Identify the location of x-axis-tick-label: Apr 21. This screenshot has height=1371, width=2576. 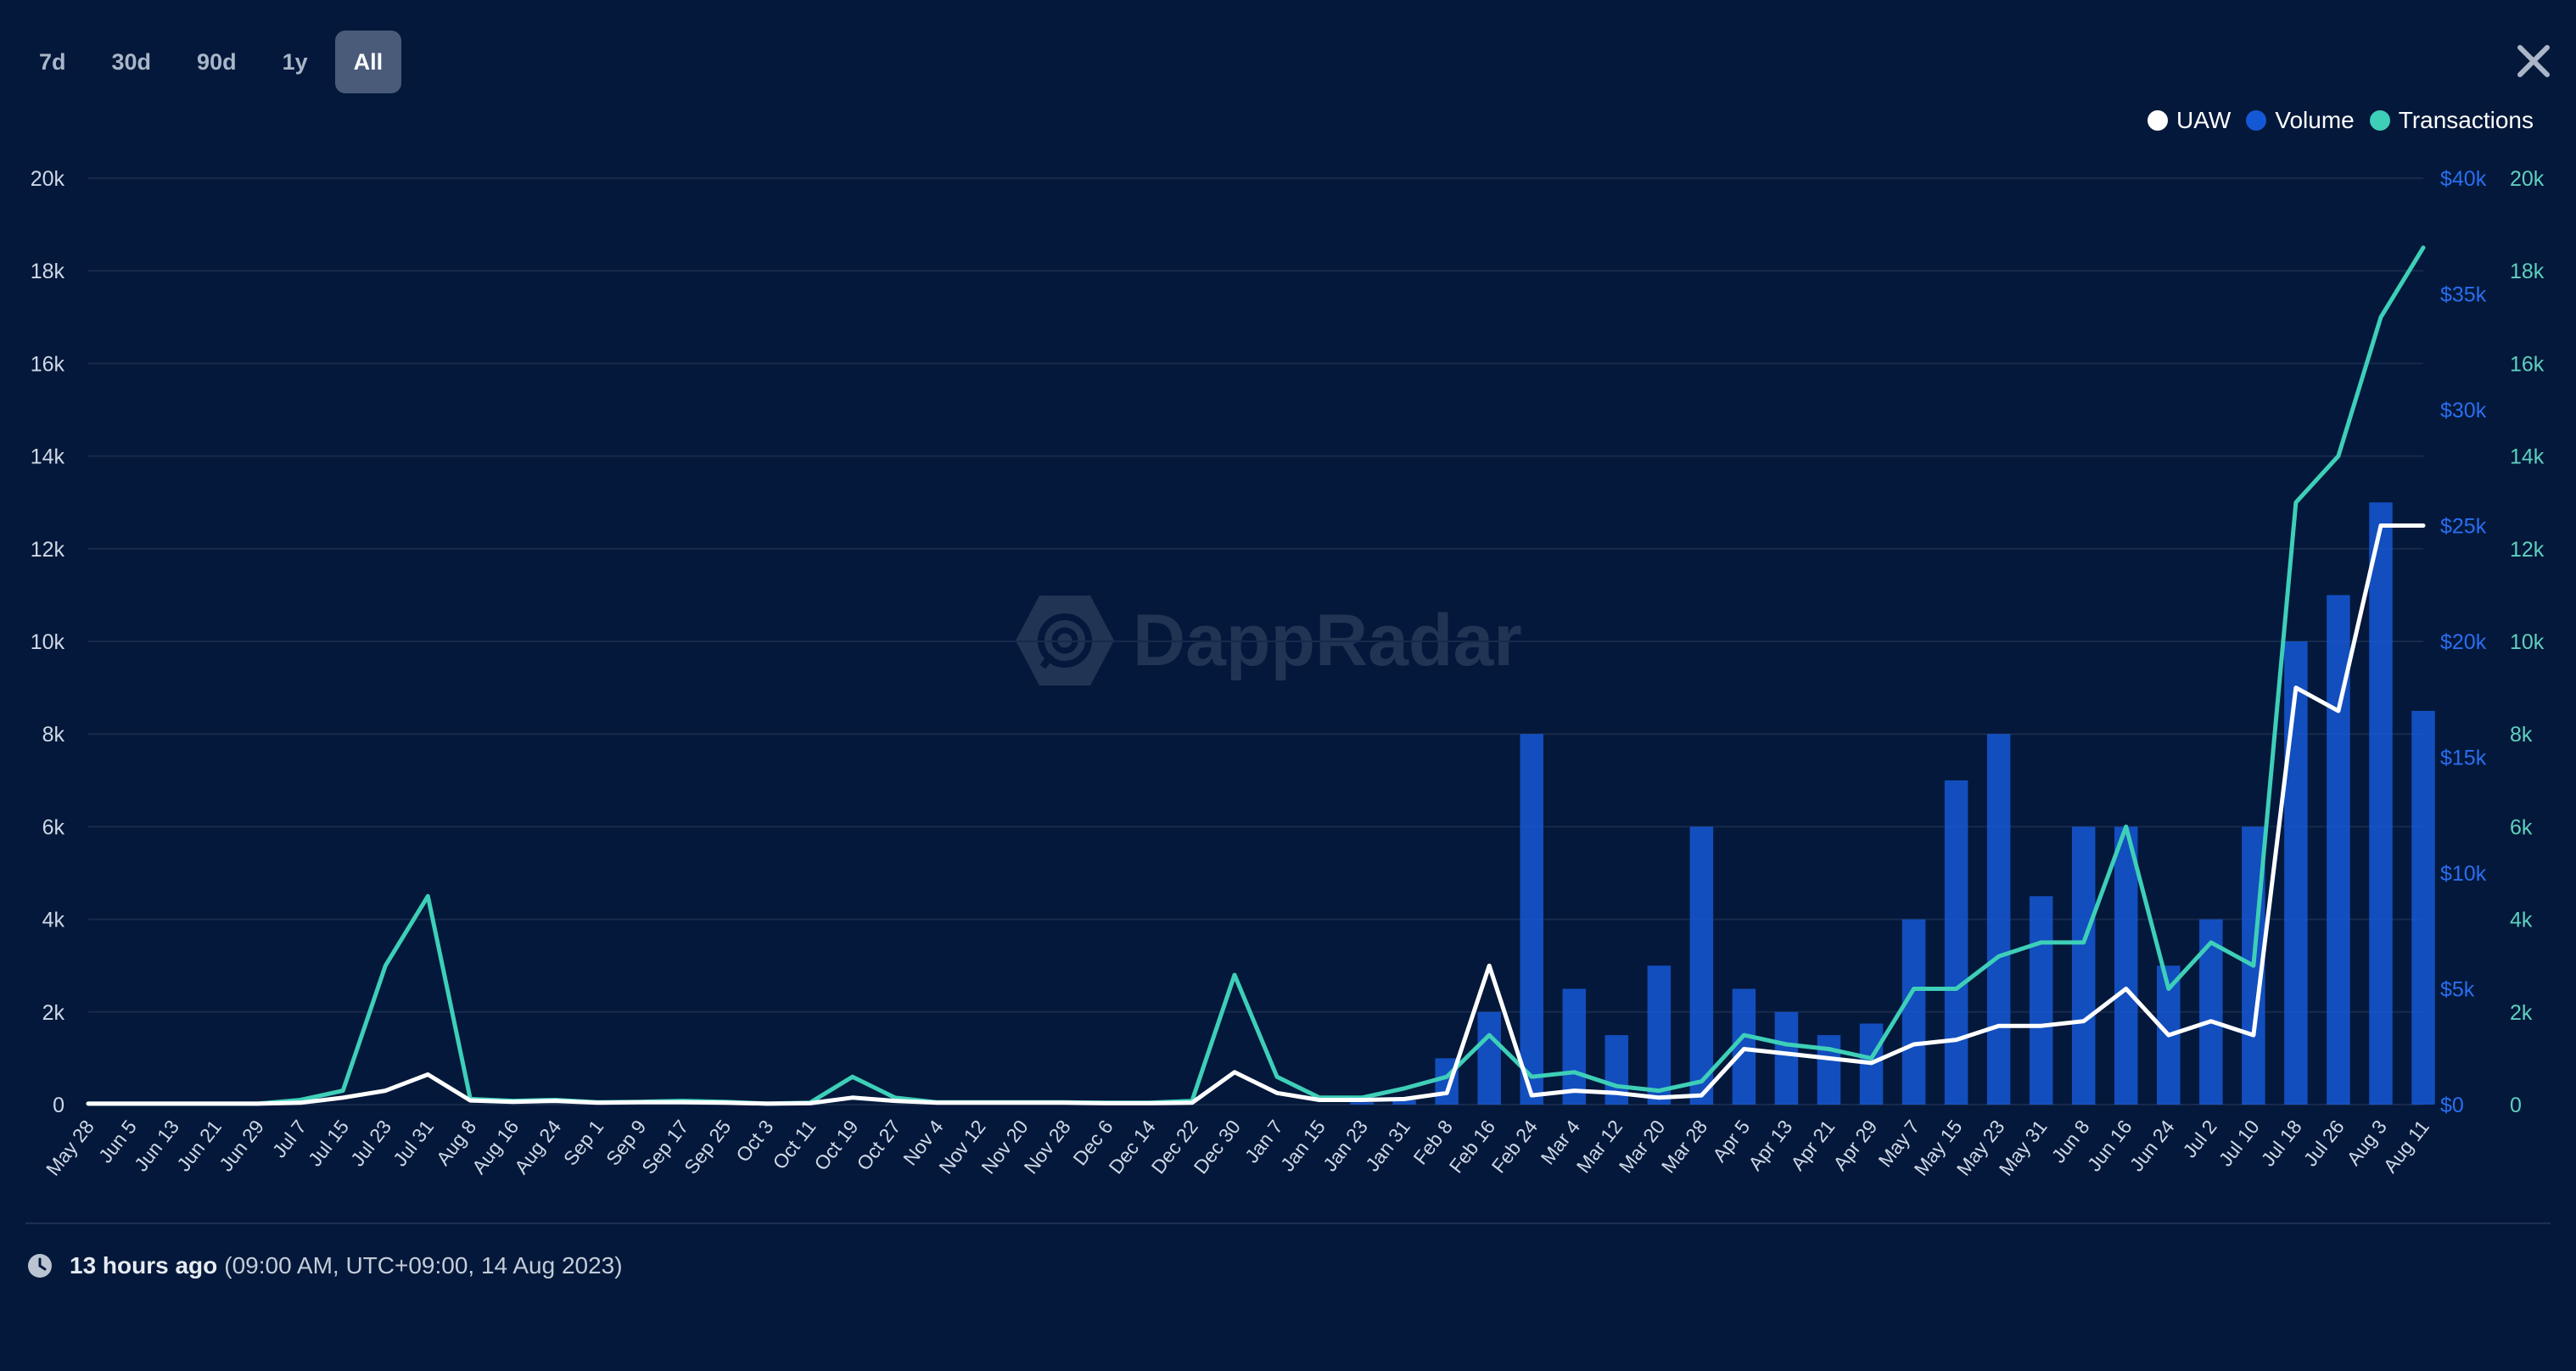
(1812, 1145).